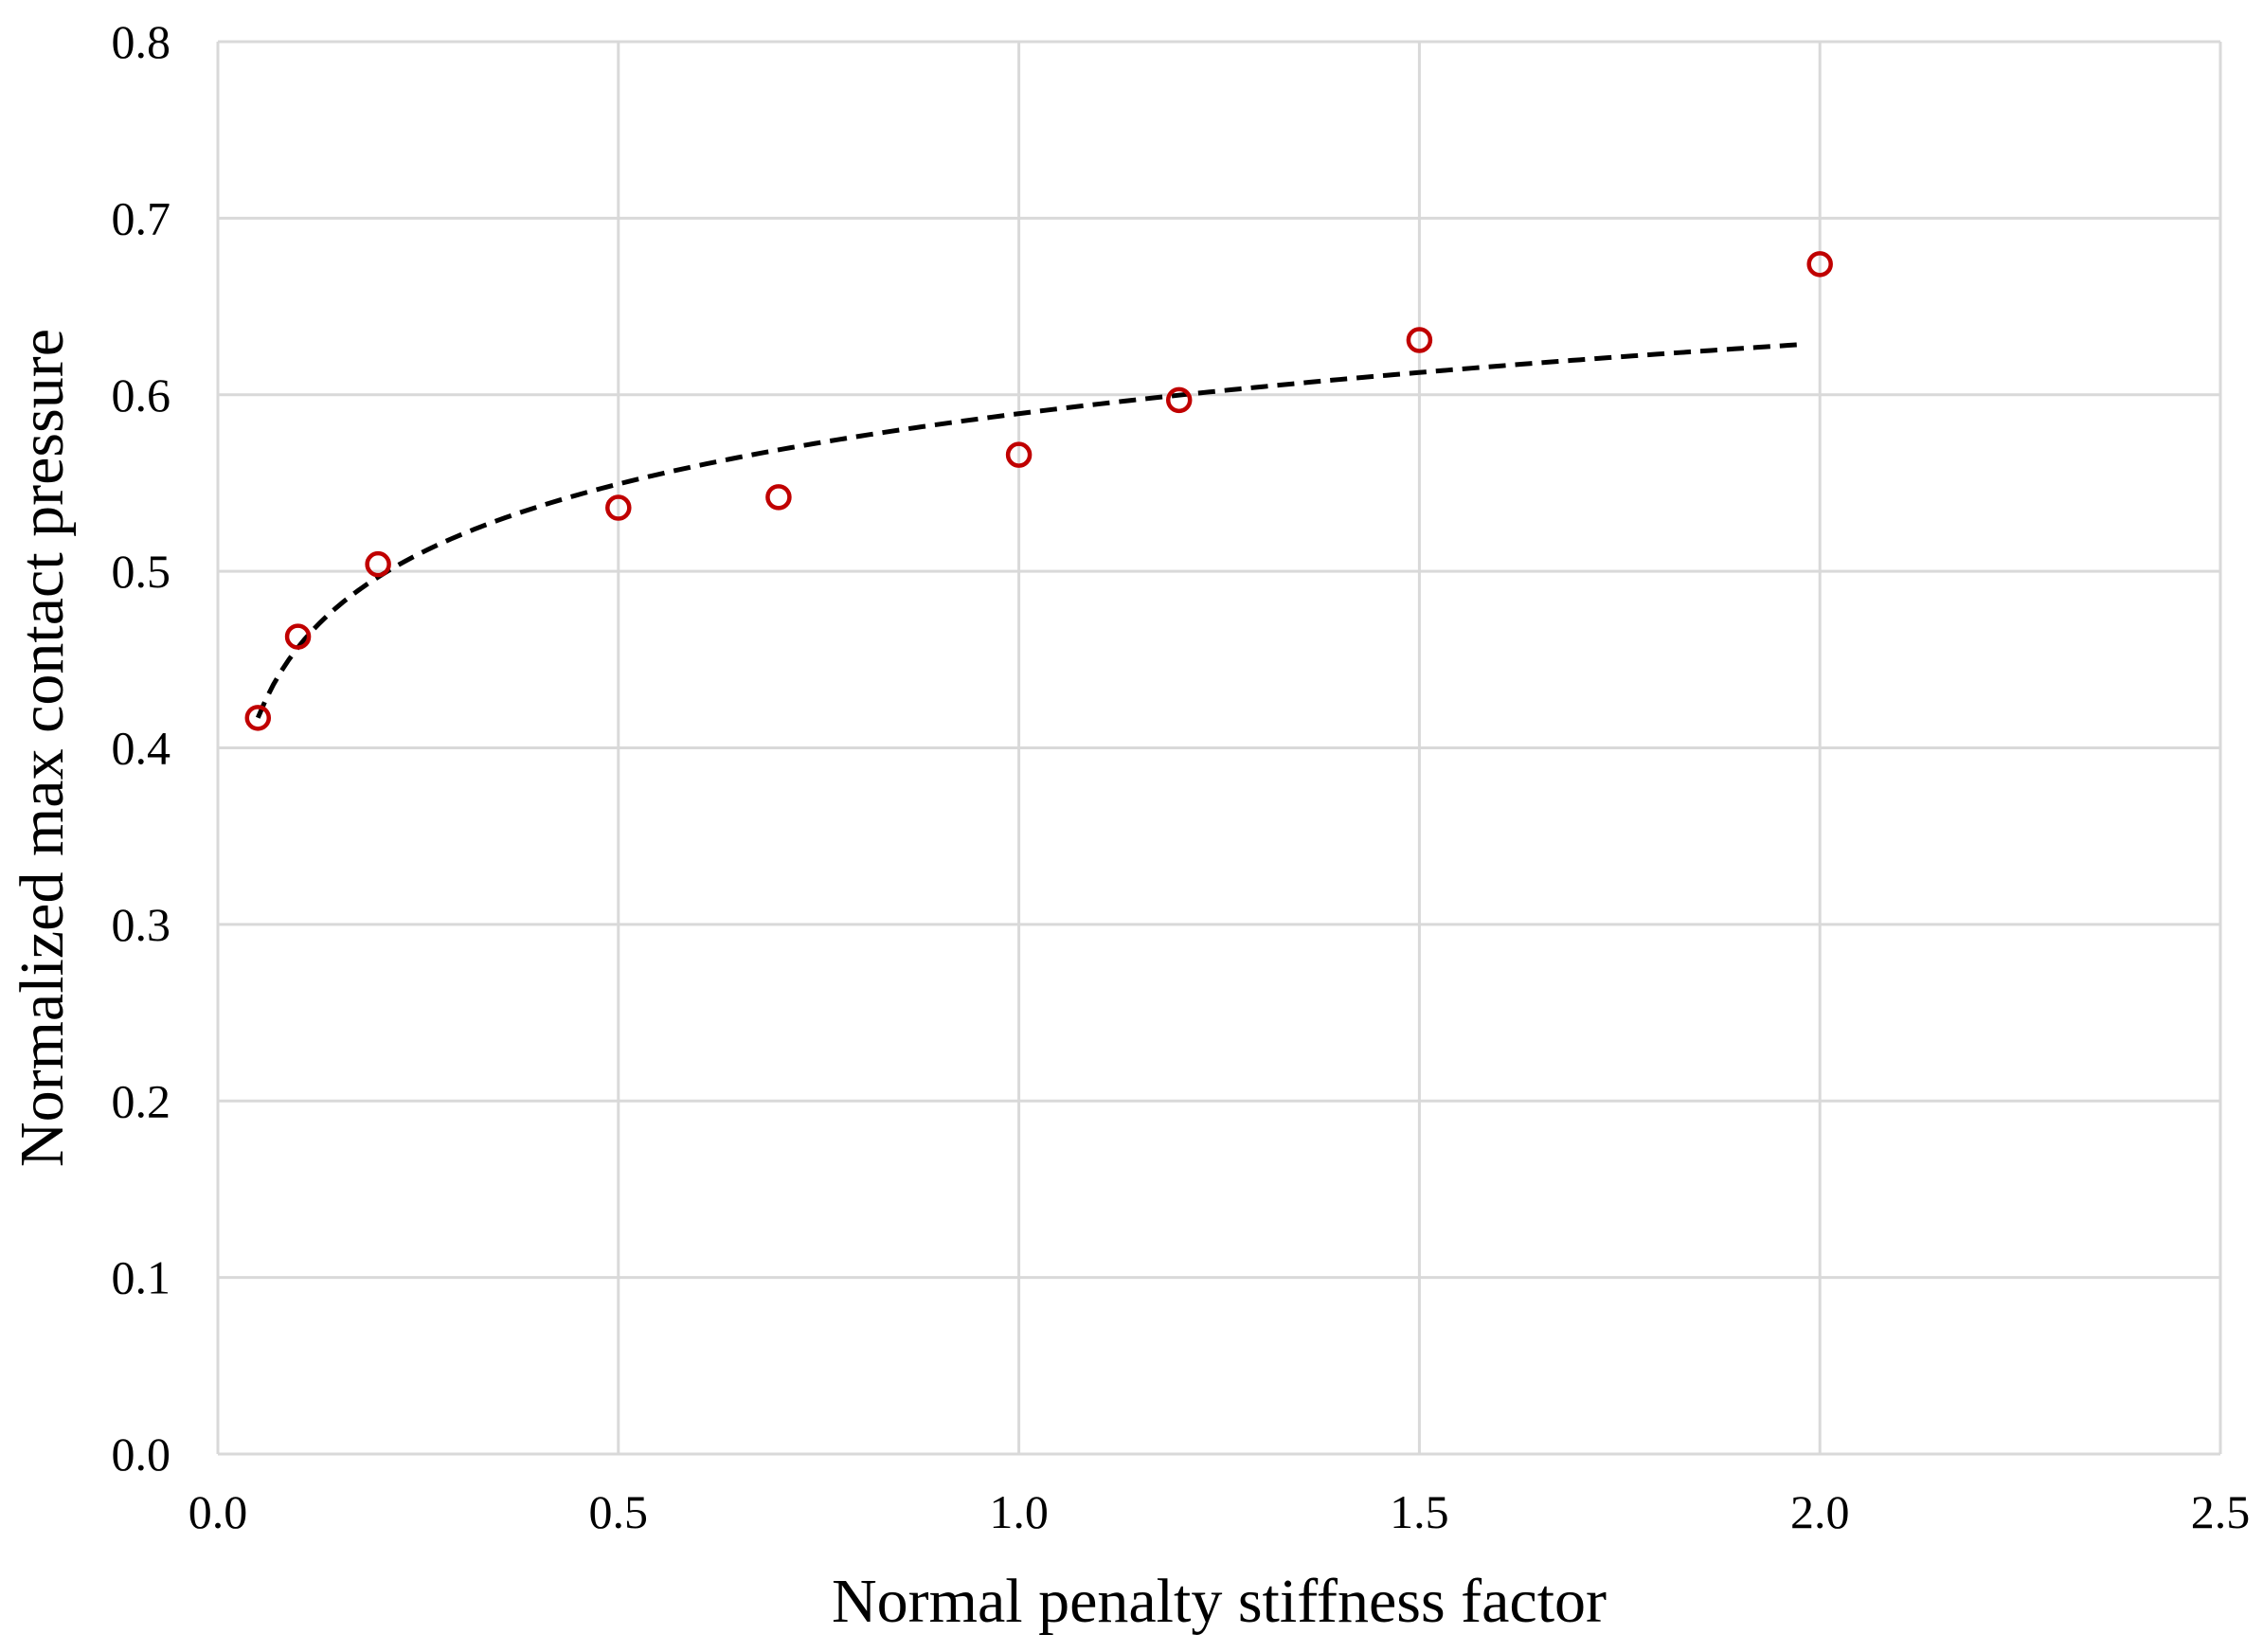 The image size is (2263, 1652). Describe the element at coordinates (141, 41) in the screenshot. I see `y-tick-label: 0.8` at that location.